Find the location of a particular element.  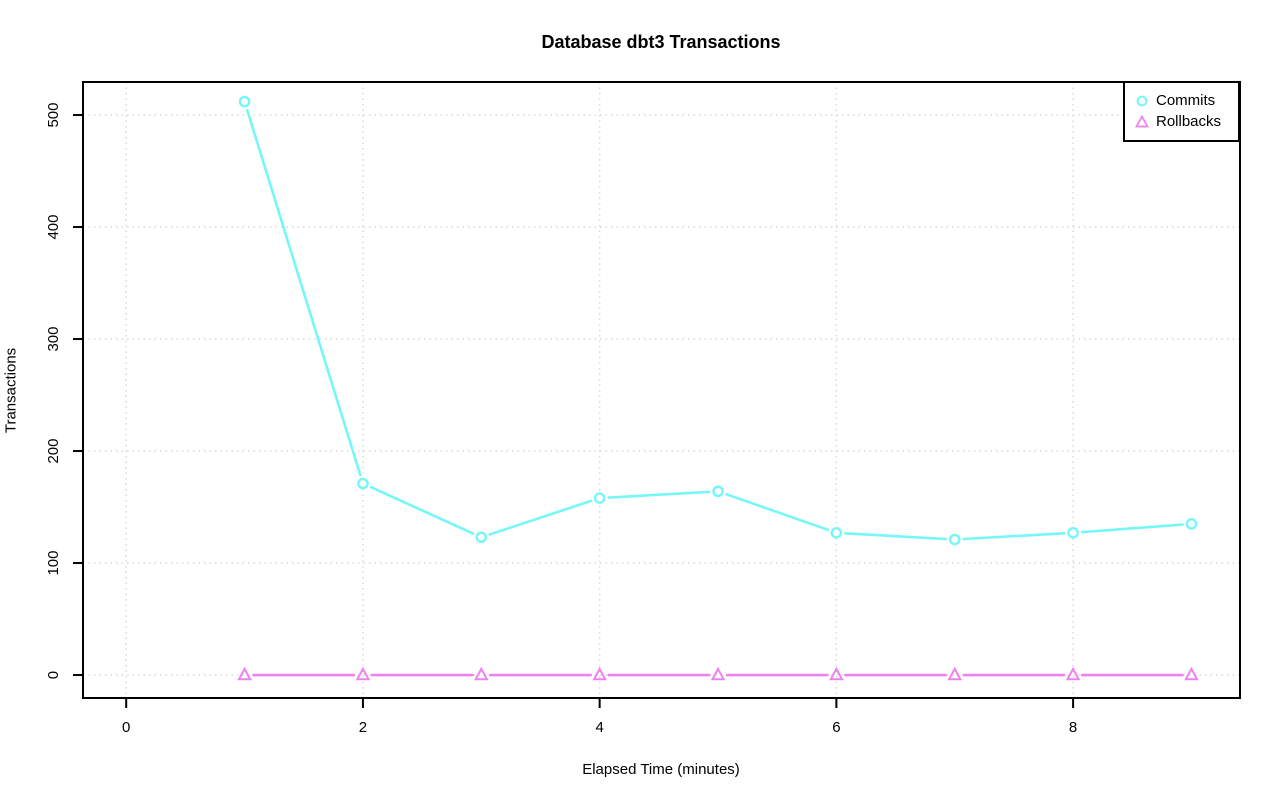

y-tick-label: 200 is located at coordinates (53, 451).